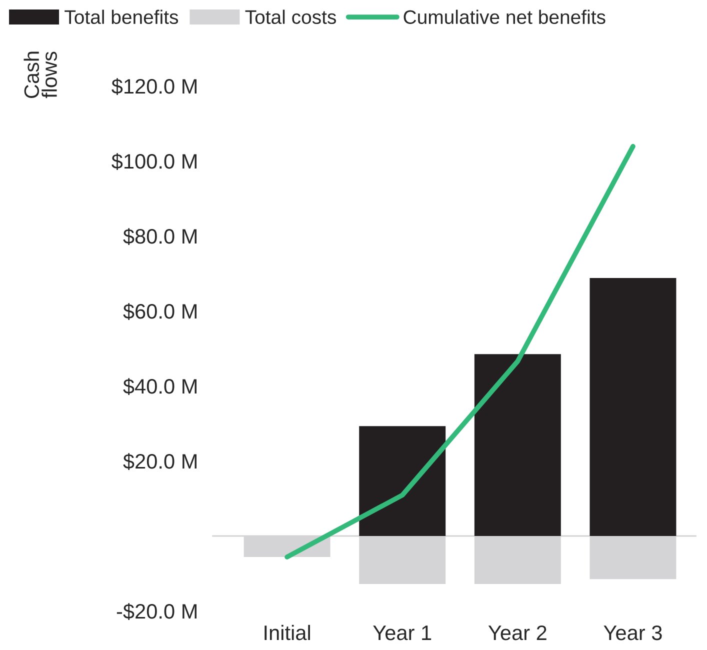 The height and width of the screenshot is (650, 707). I want to click on y-tick-label: $80.0 M, so click(160, 236).